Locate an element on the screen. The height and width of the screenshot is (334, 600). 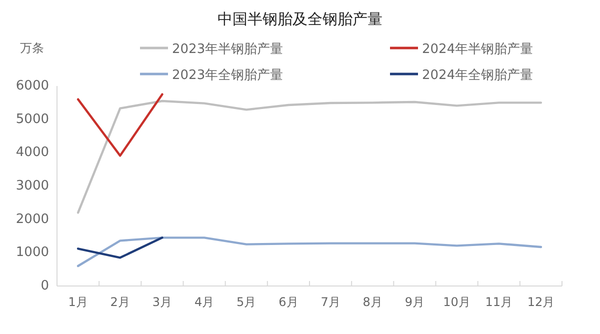
x-tick-label: 12月 is located at coordinates (541, 302).